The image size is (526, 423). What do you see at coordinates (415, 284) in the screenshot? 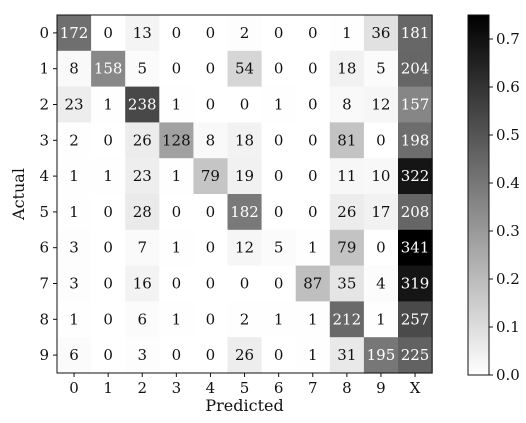
I see `cell-value-label: 319` at bounding box center [415, 284].